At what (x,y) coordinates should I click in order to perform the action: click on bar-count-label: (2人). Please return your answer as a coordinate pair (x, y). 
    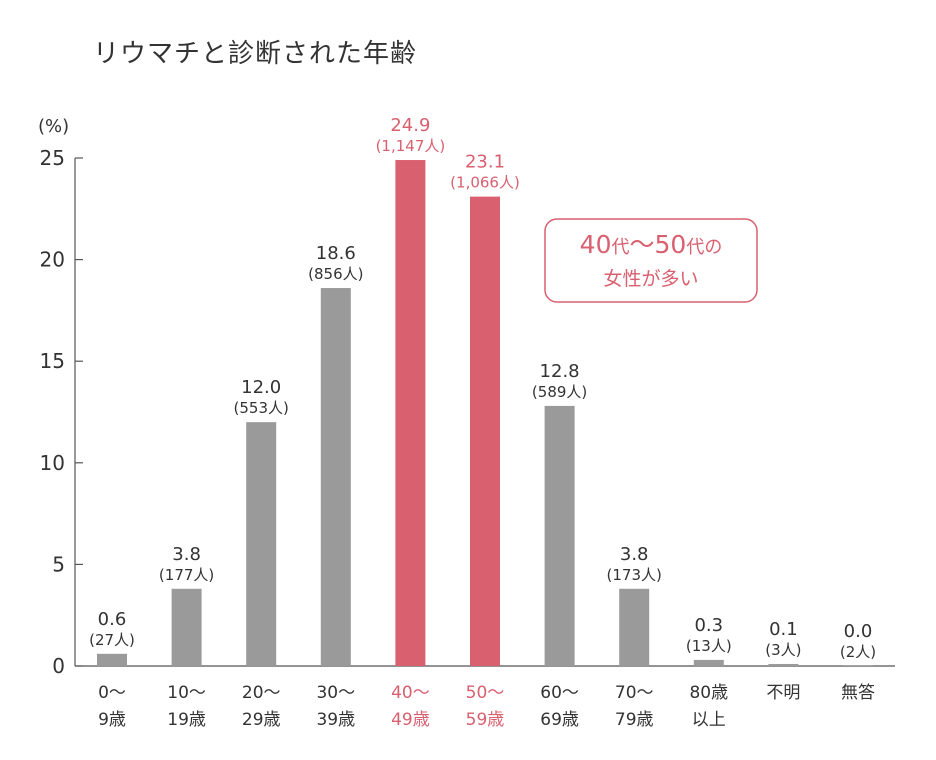
    Looking at the image, I should click on (858, 652).